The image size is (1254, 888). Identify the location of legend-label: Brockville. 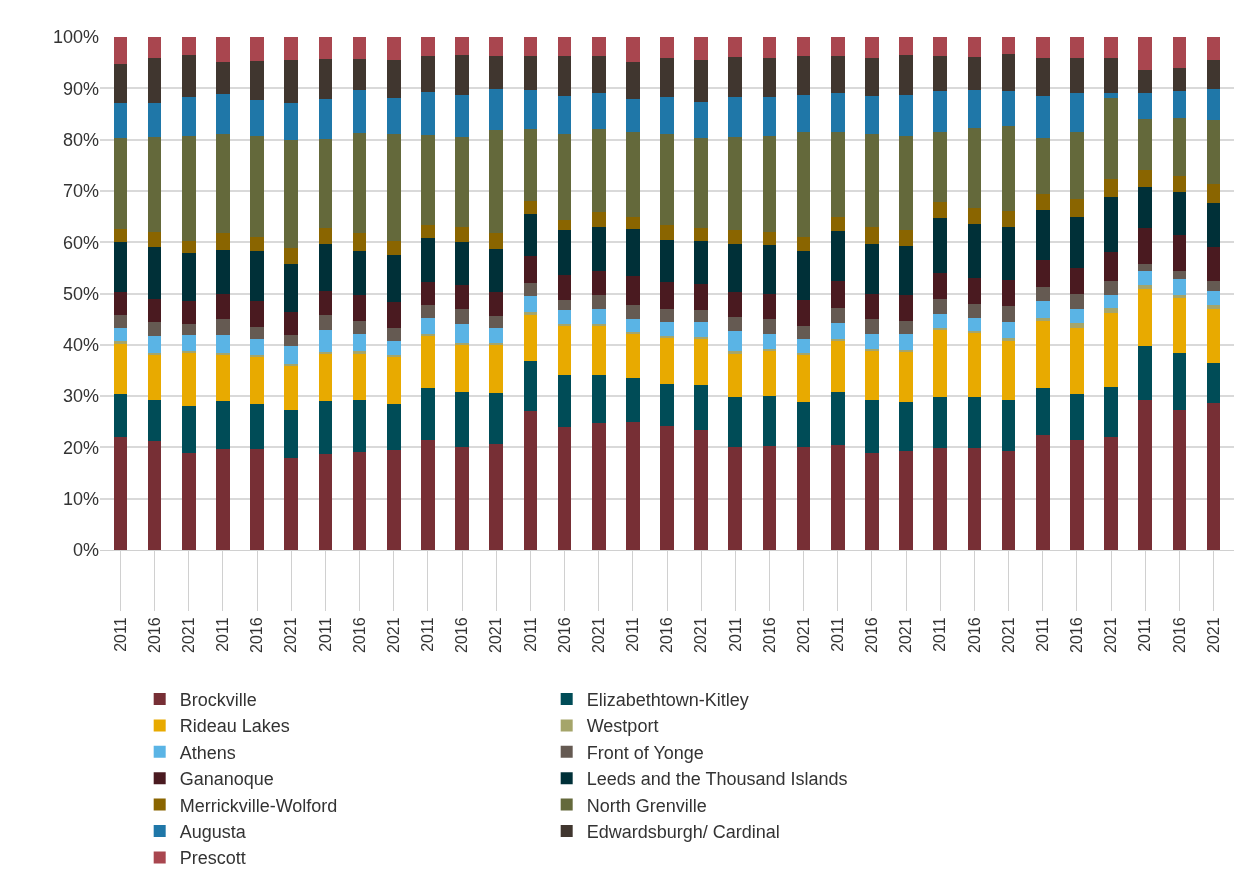
(218, 700).